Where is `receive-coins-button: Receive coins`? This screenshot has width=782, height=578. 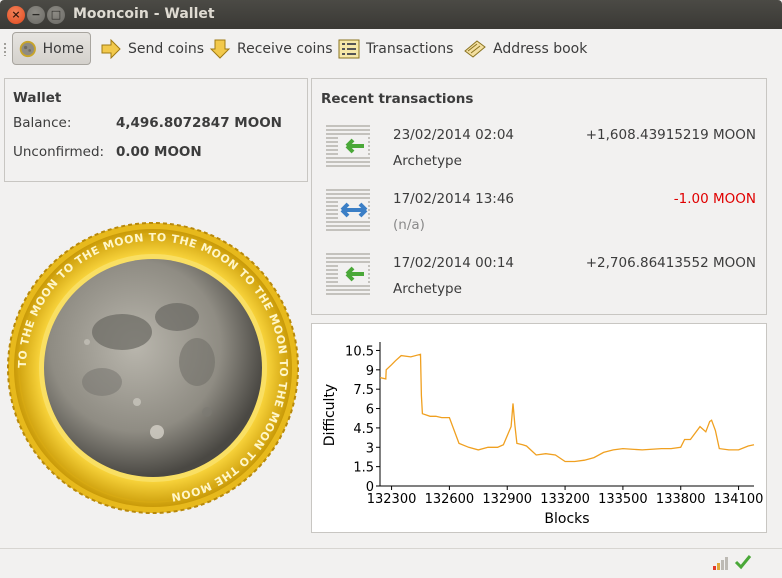 receive-coins-button: Receive coins is located at coordinates (271, 48).